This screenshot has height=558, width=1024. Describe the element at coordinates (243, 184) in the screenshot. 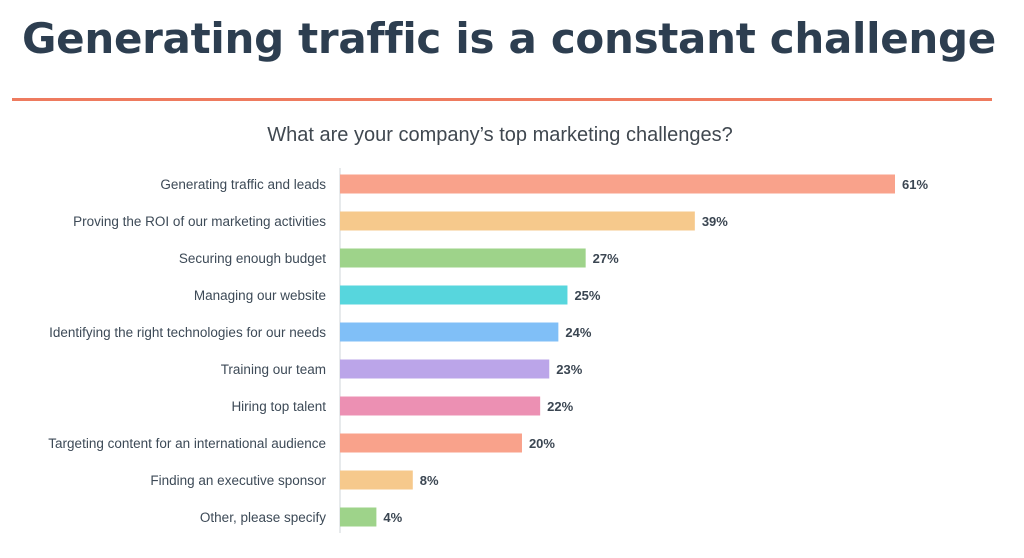

I see `category-label: Generating traffic and leads` at that location.